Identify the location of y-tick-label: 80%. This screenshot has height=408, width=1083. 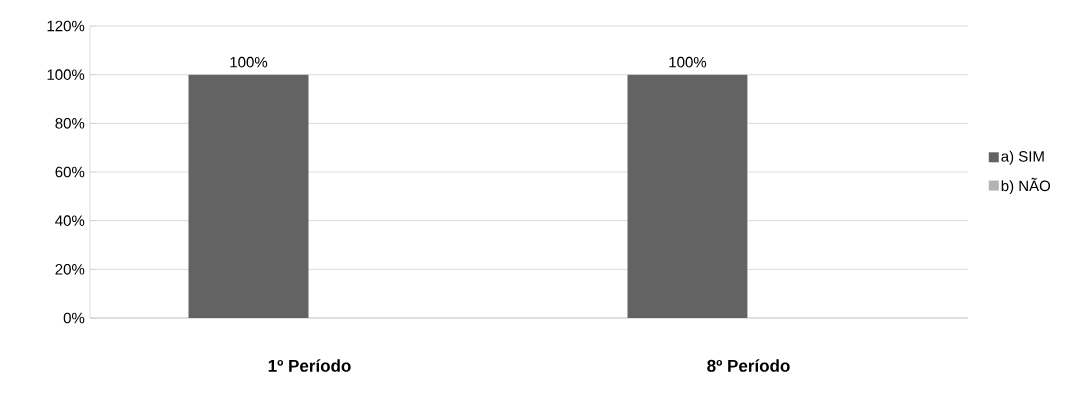
(70, 123).